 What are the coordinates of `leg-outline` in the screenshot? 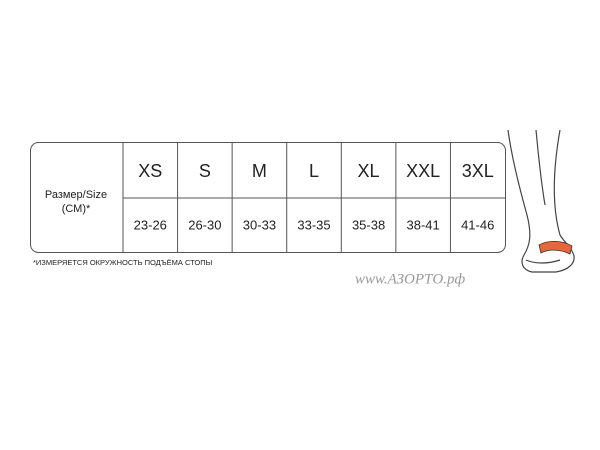 It's located at (541, 201).